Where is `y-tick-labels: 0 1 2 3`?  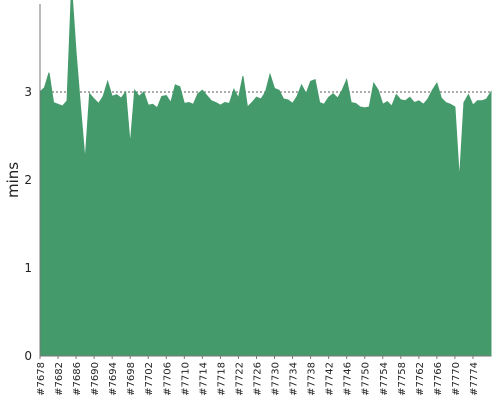
y-tick-labels: 0 1 2 3 is located at coordinates (28, 224).